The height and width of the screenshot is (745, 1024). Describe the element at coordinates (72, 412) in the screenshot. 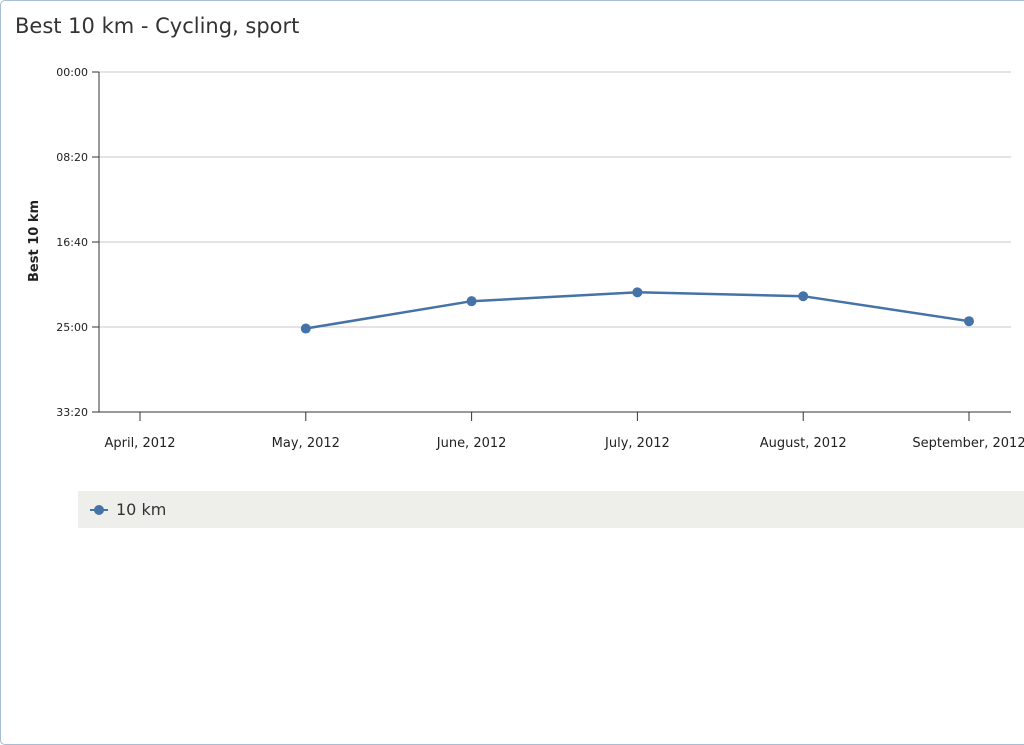

I see `y-tick-label: 33:20` at that location.